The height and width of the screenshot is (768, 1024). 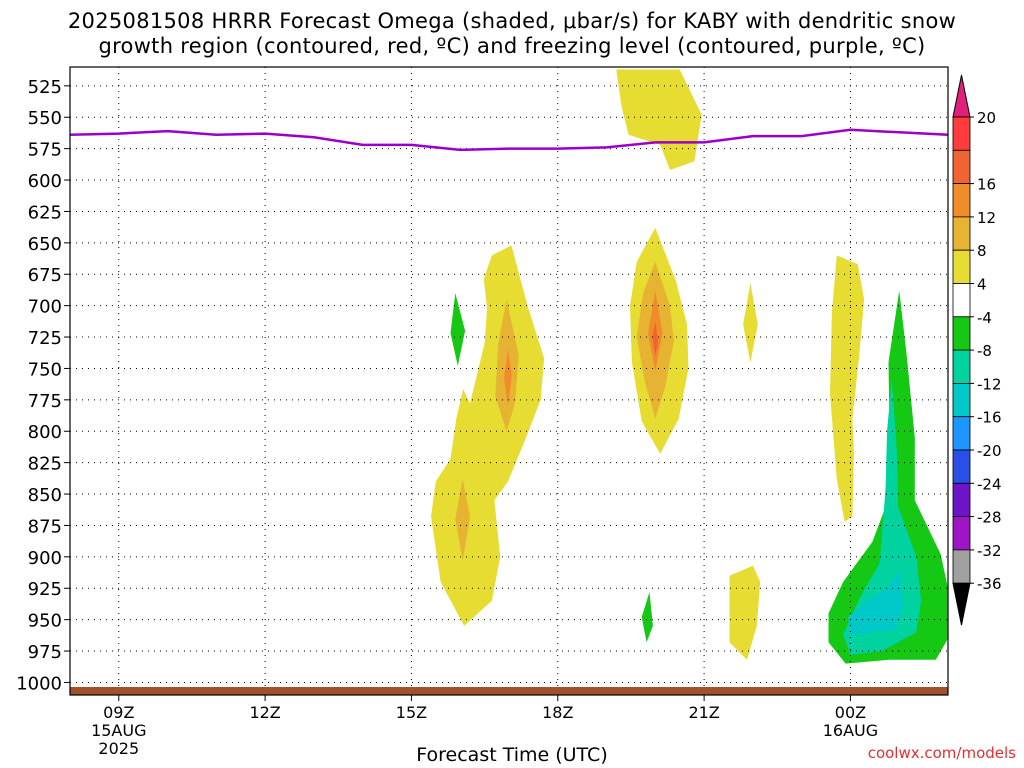 What do you see at coordinates (961, 533) in the screenshot?
I see `colorbar-swatch--32` at bounding box center [961, 533].